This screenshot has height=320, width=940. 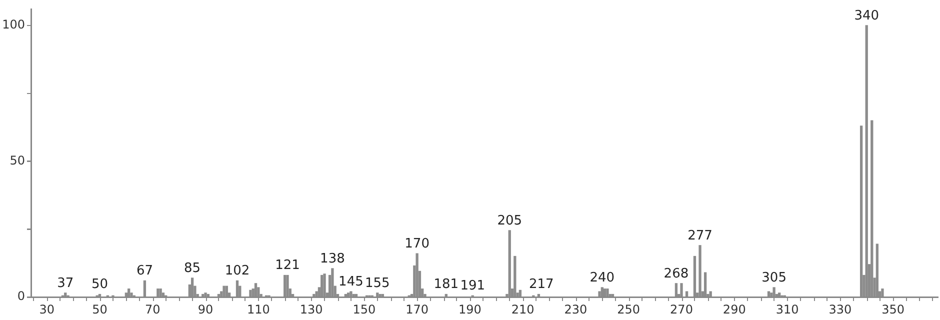 What do you see at coordinates (893, 309) in the screenshot?
I see `x-tick-label: 350` at bounding box center [893, 309].